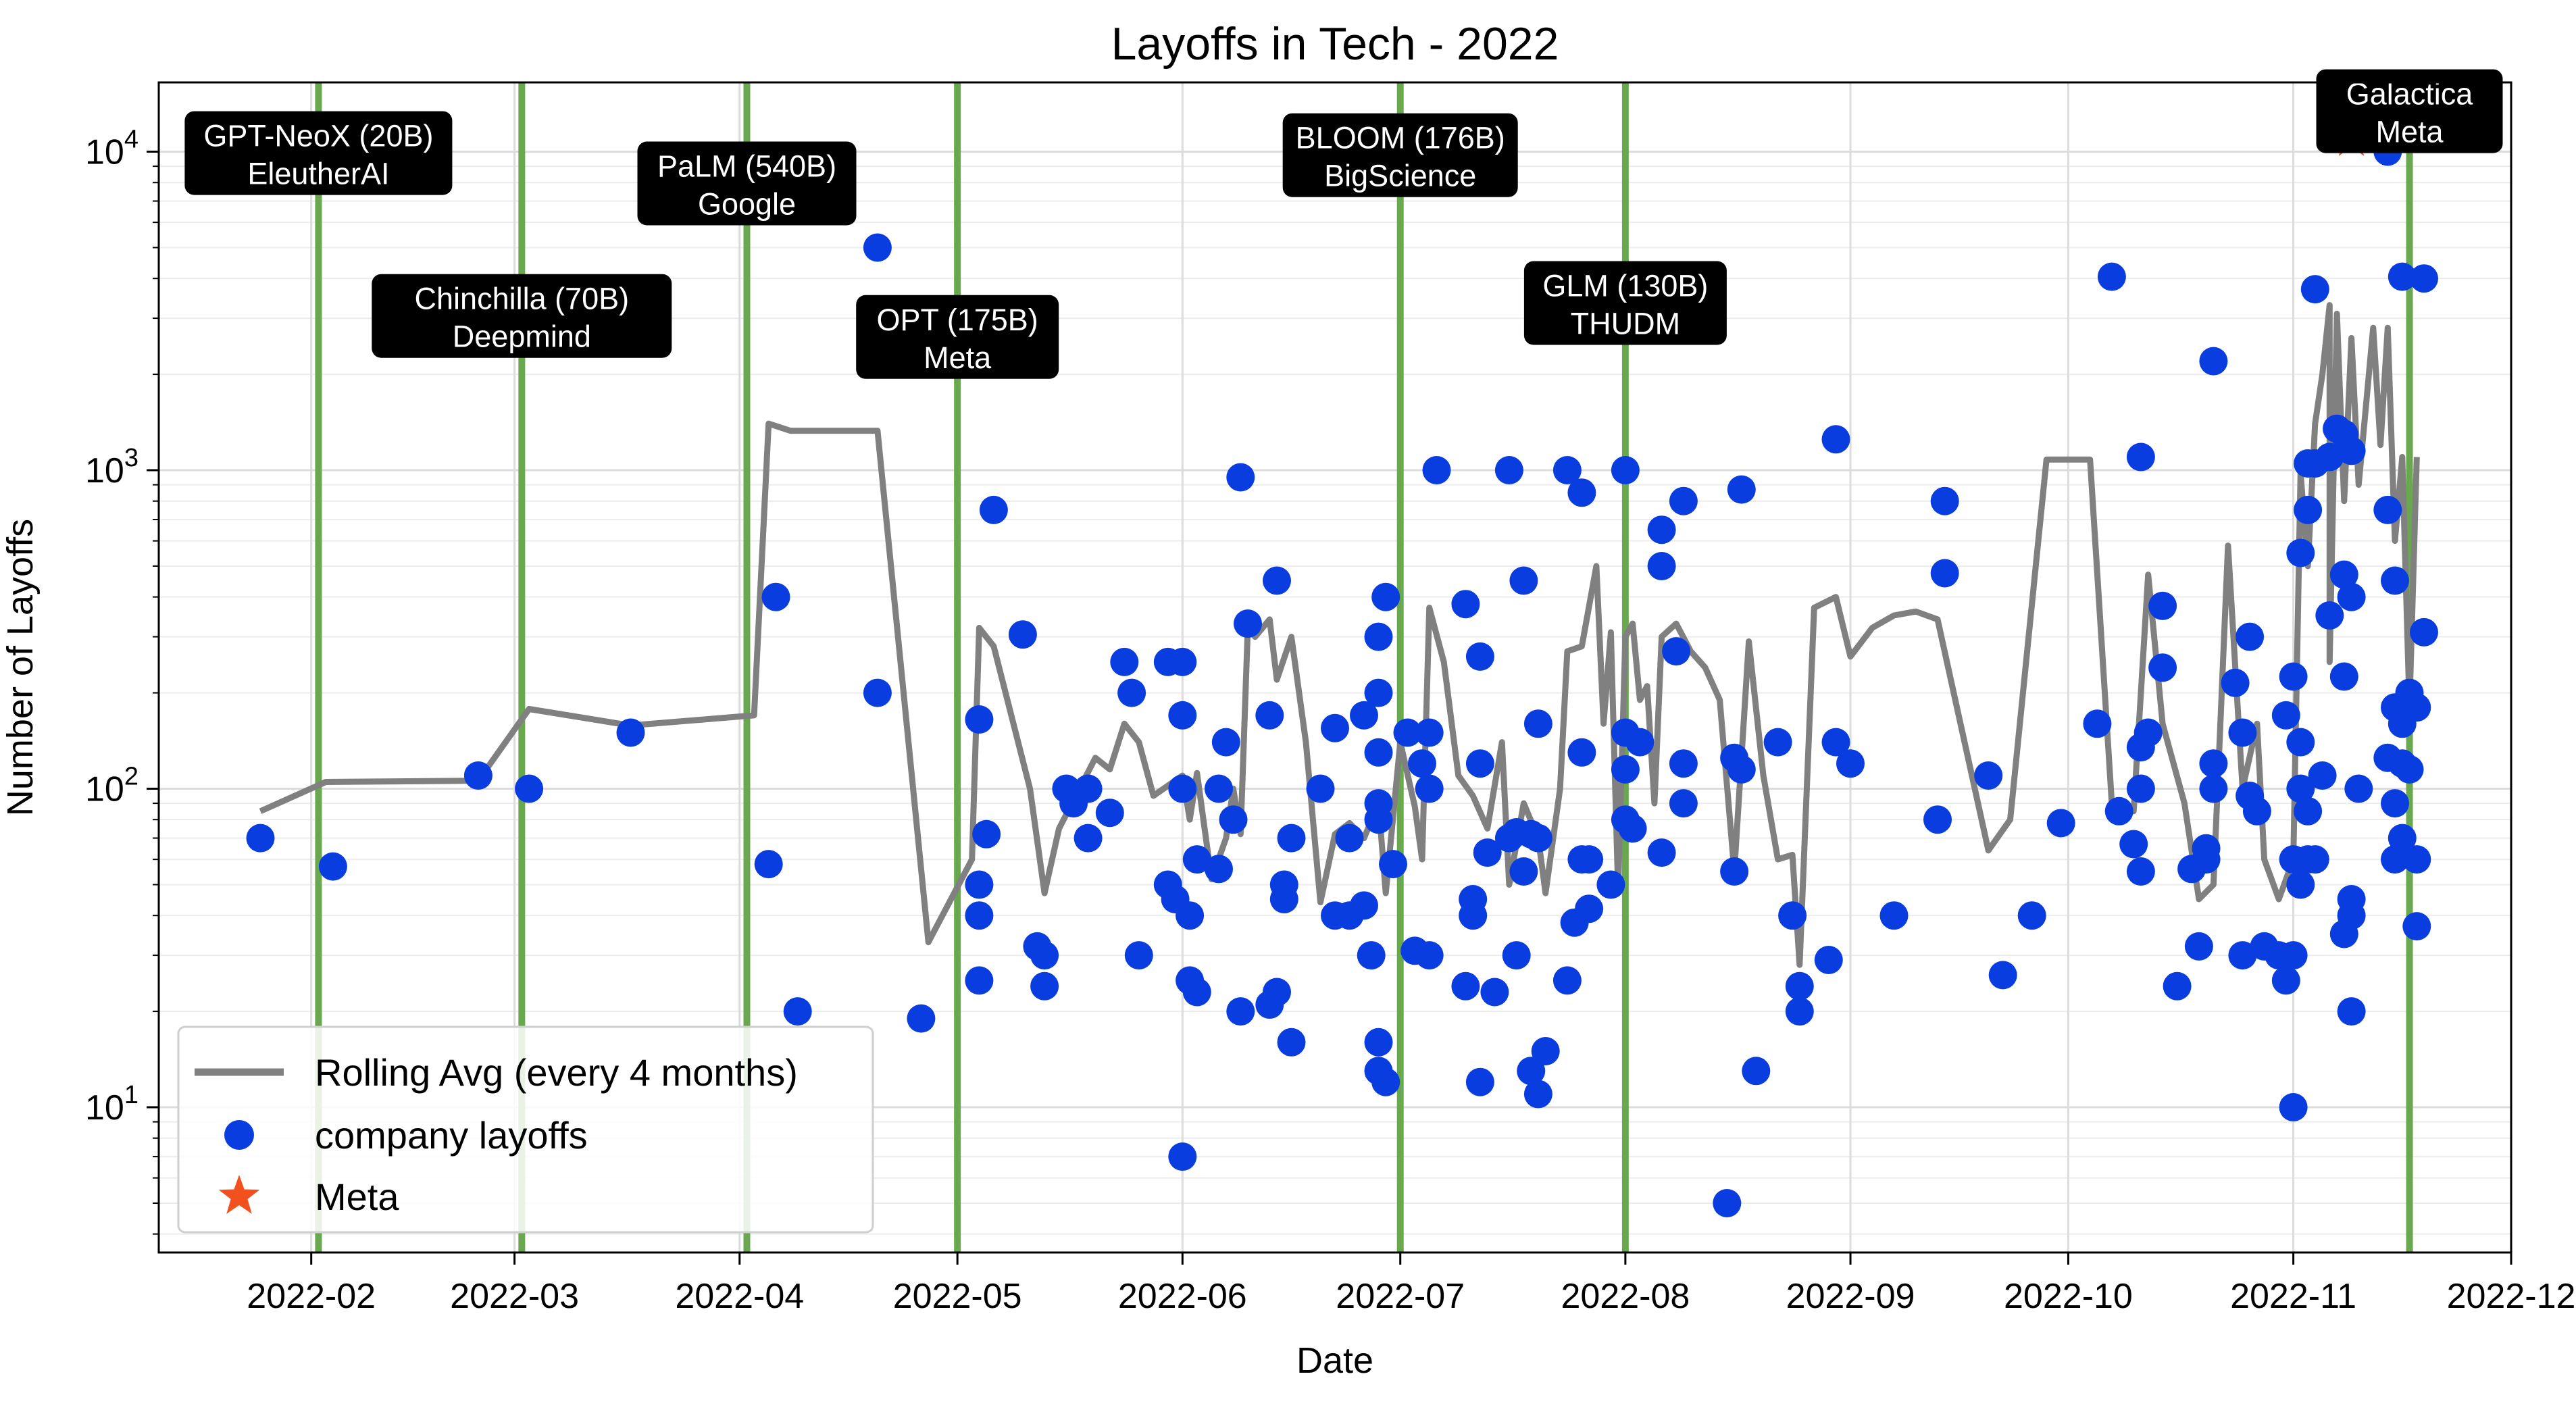  Describe the element at coordinates (1335, 44) in the screenshot. I see `chart-title: Layoffs in Tech - 2022` at that location.